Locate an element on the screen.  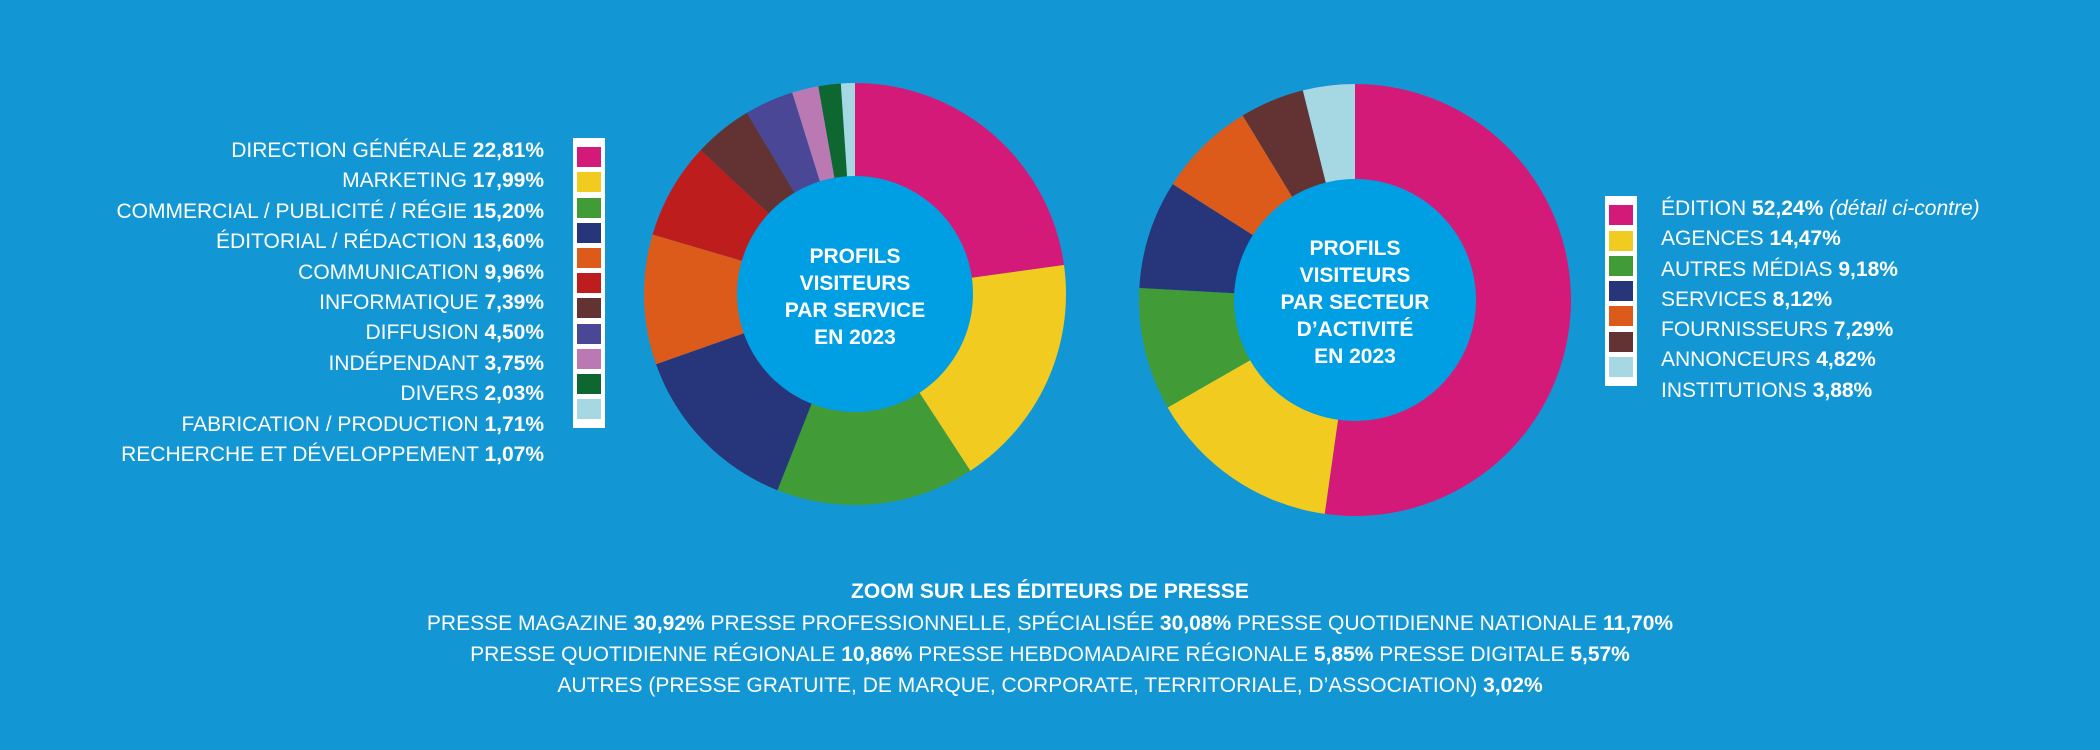
press-value: 11,70% is located at coordinates (1638, 623).